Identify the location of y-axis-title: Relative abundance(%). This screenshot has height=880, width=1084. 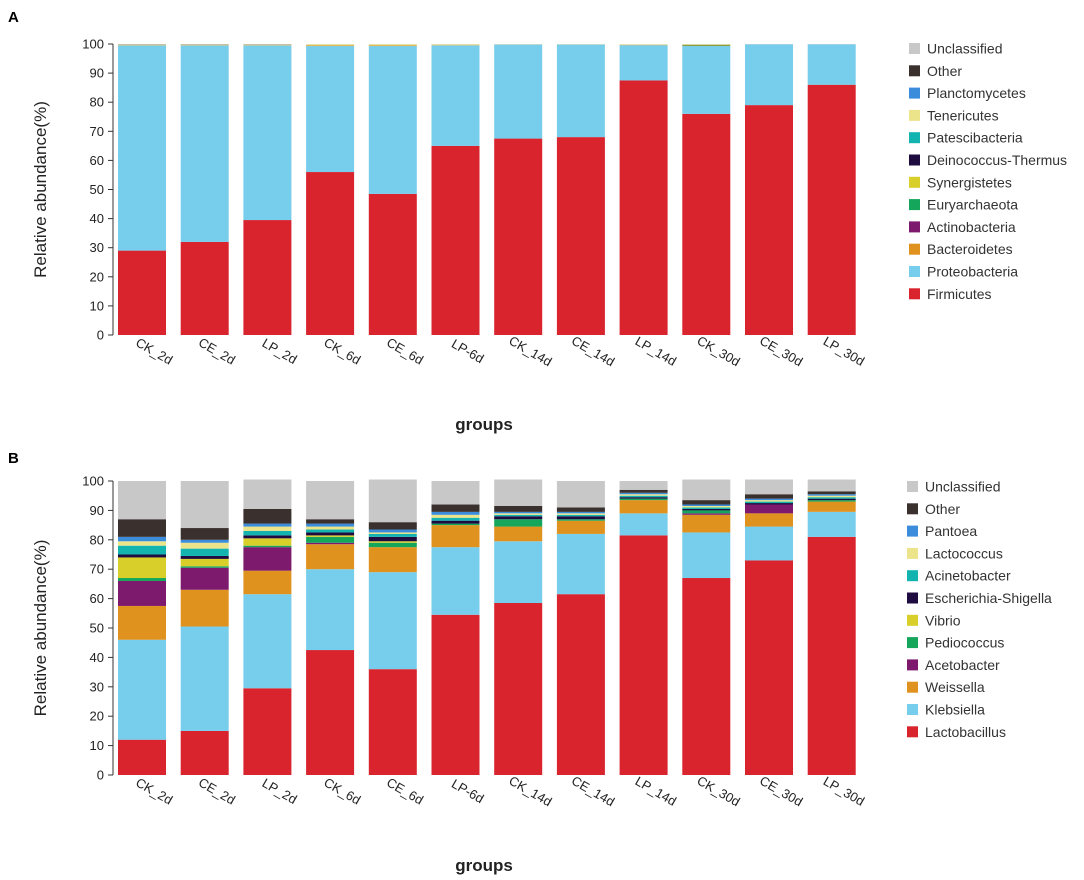
(40, 628).